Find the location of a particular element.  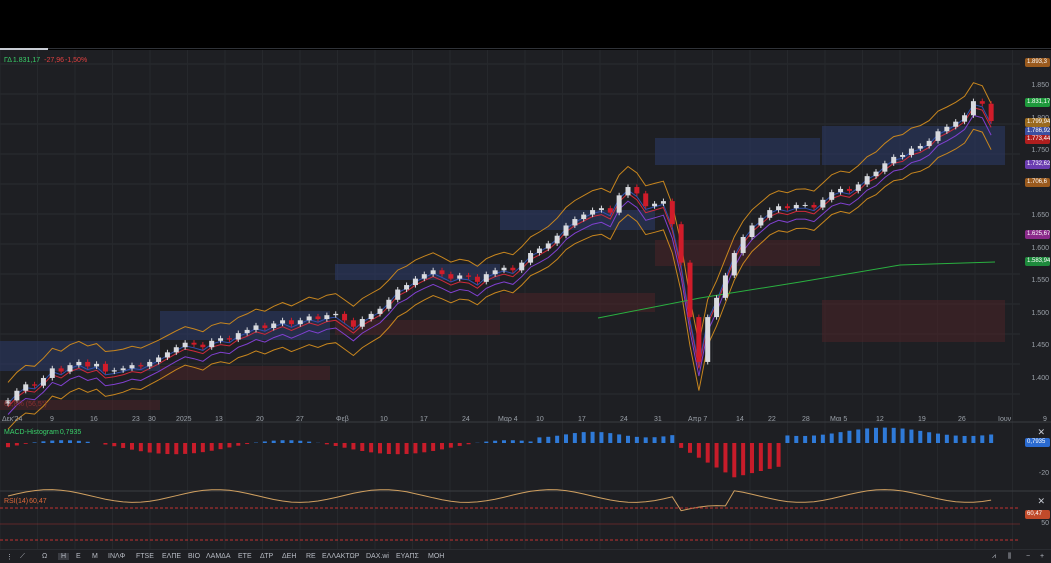

toolbar-item: ΙΝΛΦ is located at coordinates (116, 556).